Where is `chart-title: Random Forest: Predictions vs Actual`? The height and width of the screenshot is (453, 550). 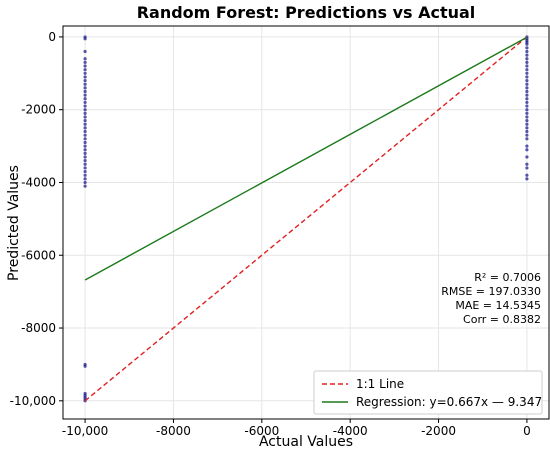 chart-title: Random Forest: Predictions vs Actual is located at coordinates (306, 12).